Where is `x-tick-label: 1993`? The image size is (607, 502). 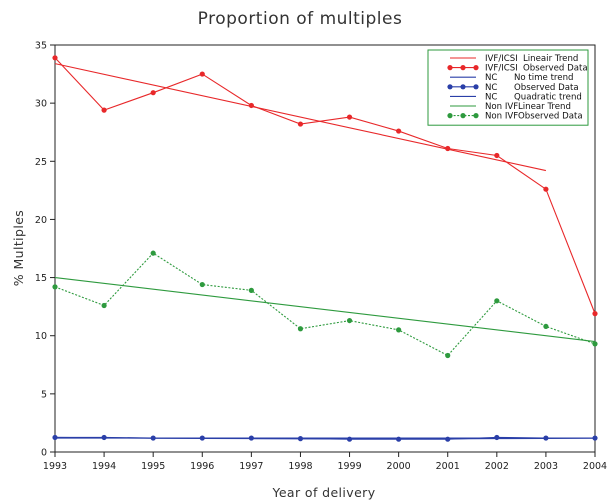 x-tick-label: 1993 is located at coordinates (55, 466).